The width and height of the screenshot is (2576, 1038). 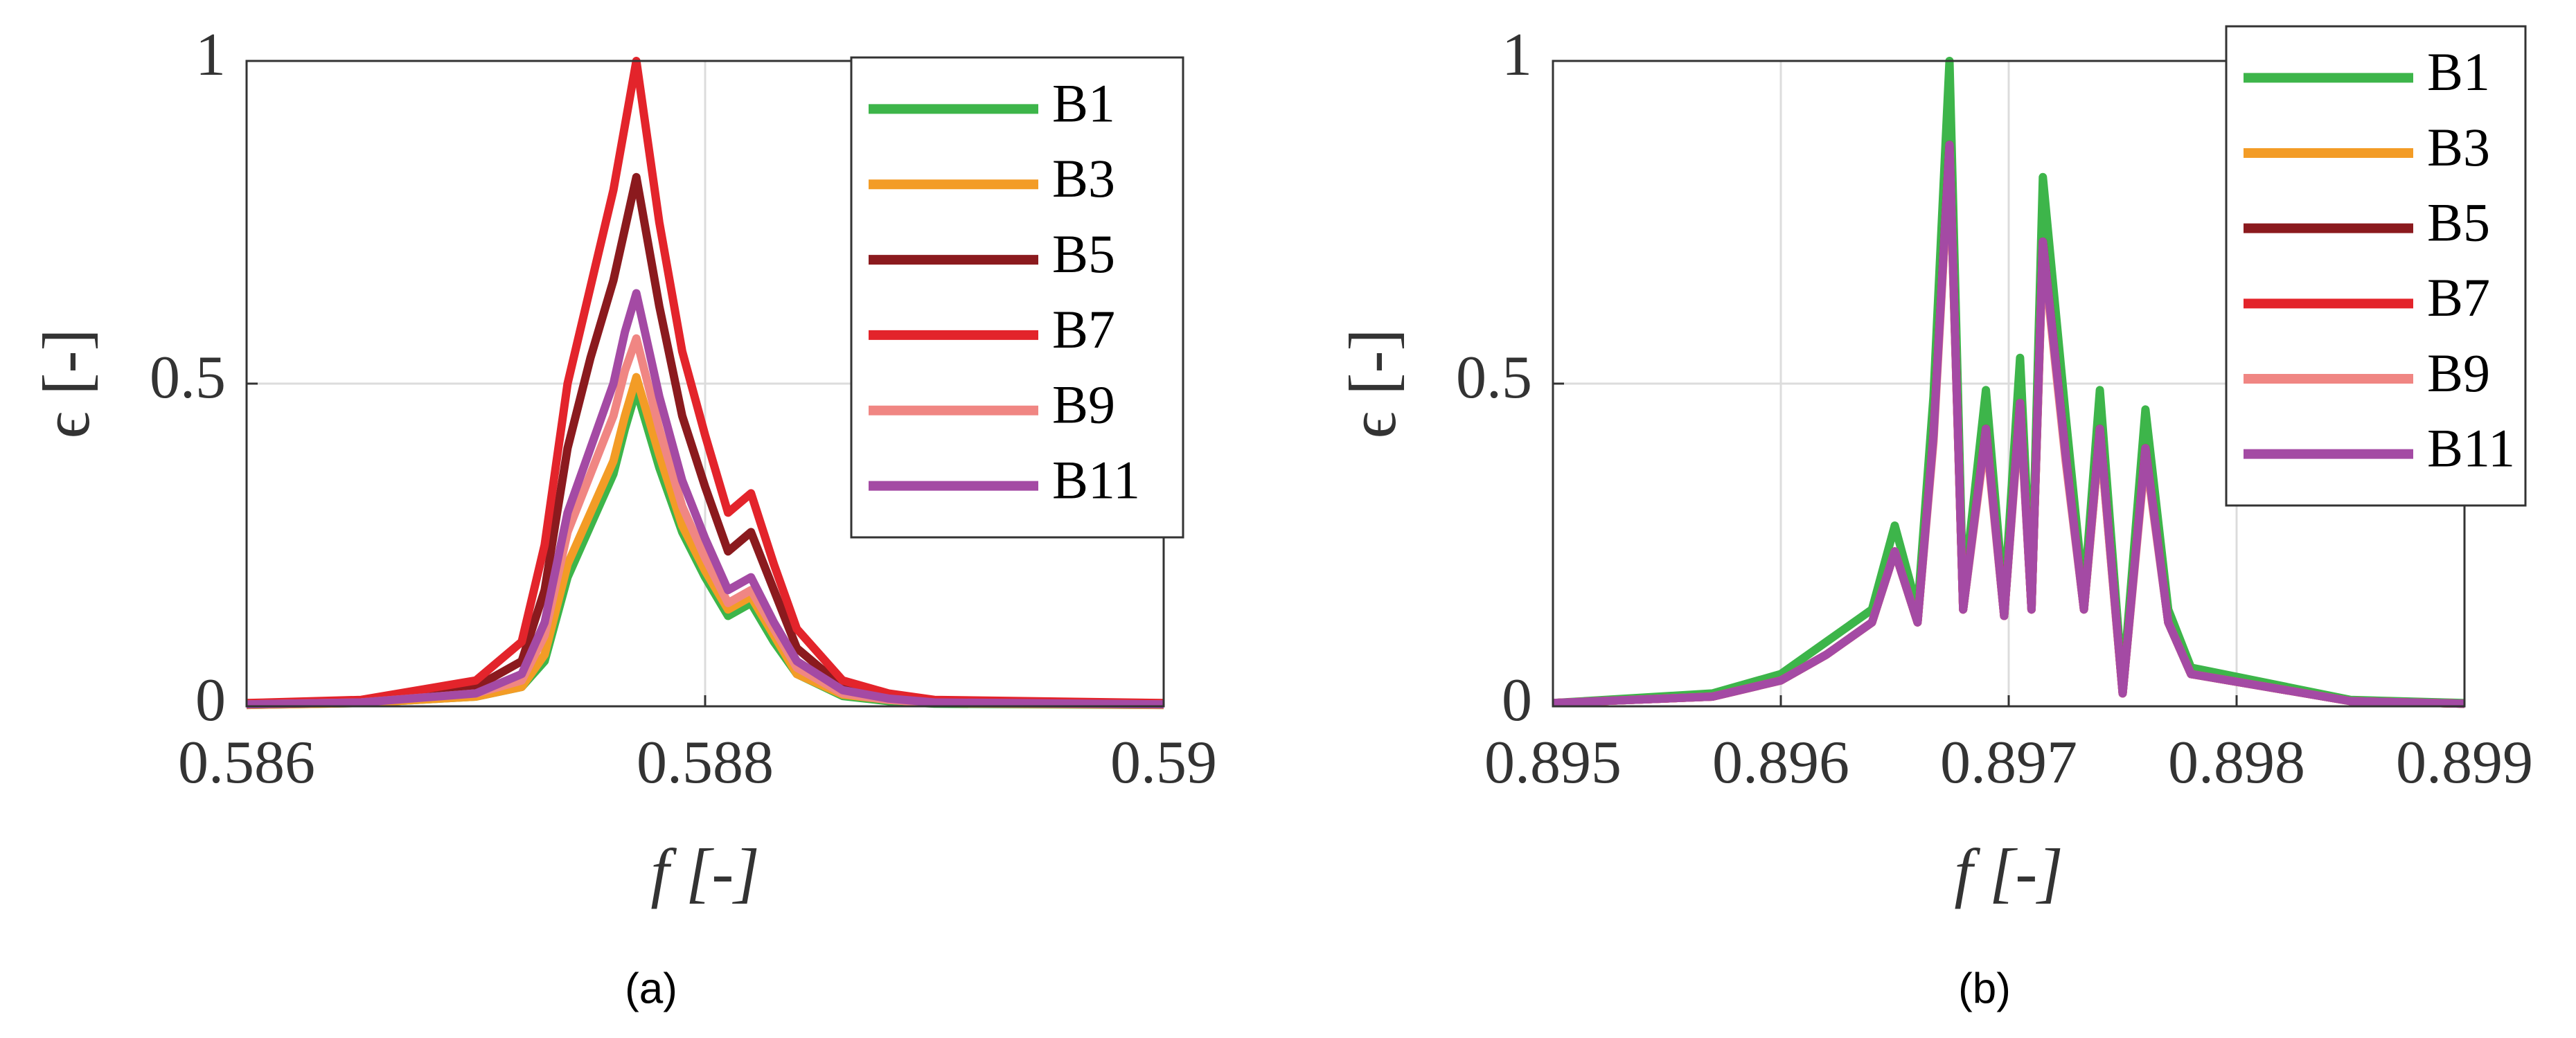 What do you see at coordinates (2236, 762) in the screenshot?
I see `x-tick-label: 0.898` at bounding box center [2236, 762].